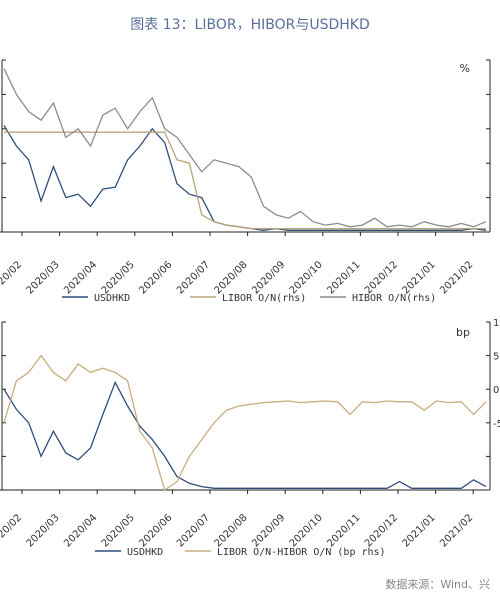  I want to click on chart0-x-tick-label: 2020/12, so click(381, 277).